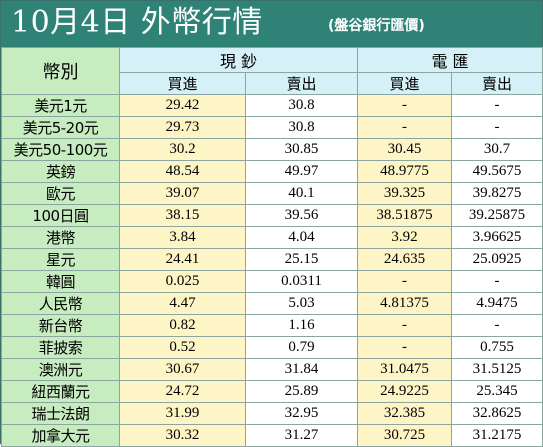 This screenshot has width=543, height=447. What do you see at coordinates (404, 83) in the screenshot?
I see `wire-buy-header: 買進` at bounding box center [404, 83].